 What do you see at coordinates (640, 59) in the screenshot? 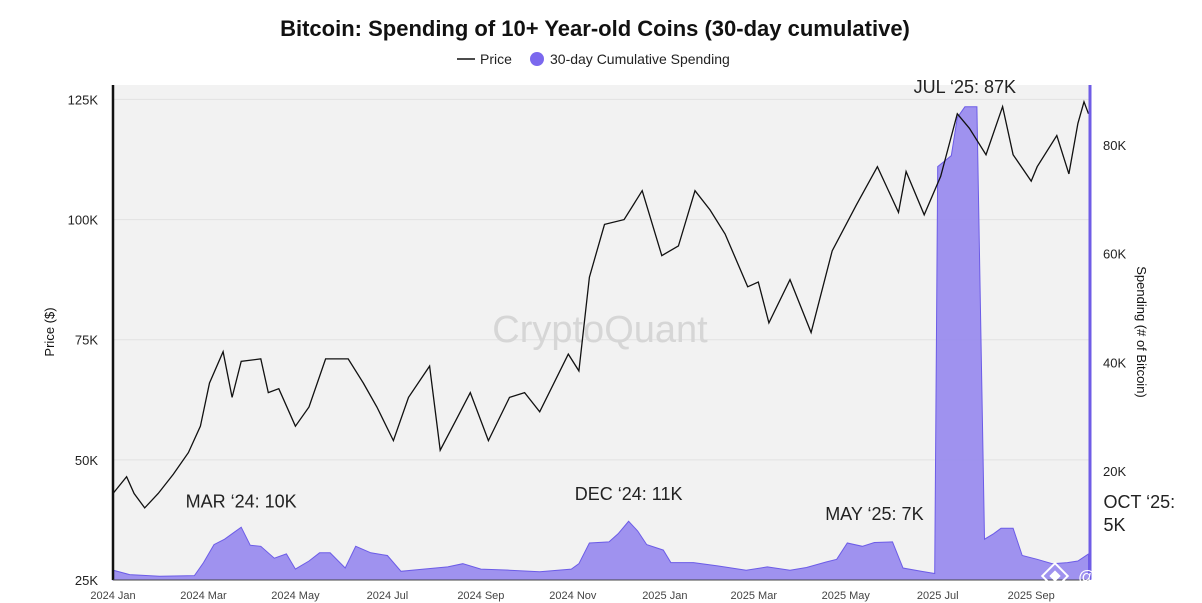
I see `legend-spending-label: 30-day Cumulative Spending` at bounding box center [640, 59].